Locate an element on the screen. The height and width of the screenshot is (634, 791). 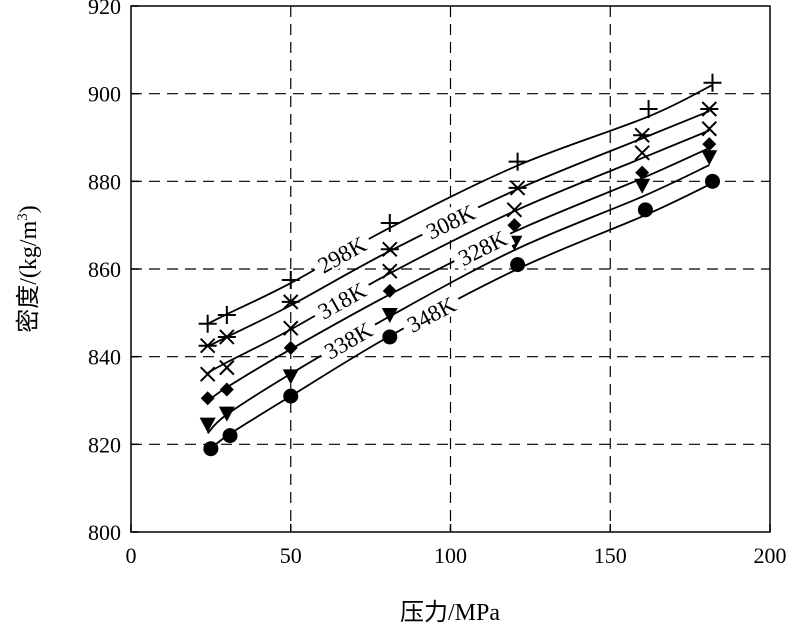
y-axis-title-suffix: ) is located at coordinates (29, 209).